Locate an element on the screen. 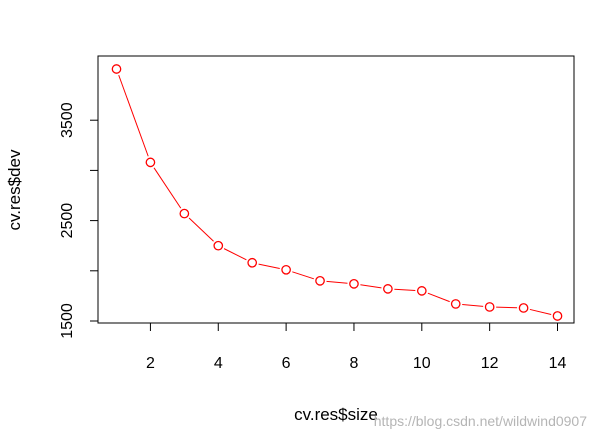  x-tick-label: 4 is located at coordinates (218, 363).